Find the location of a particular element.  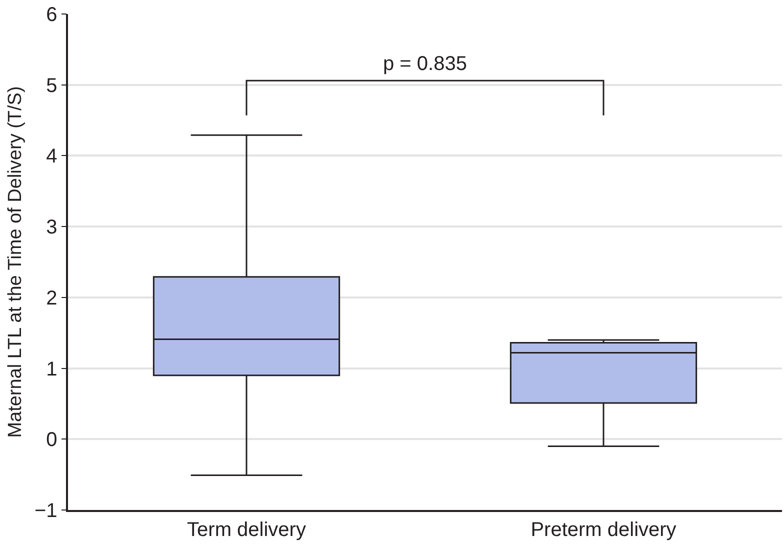

y-tick-label: 5 is located at coordinates (52, 85).